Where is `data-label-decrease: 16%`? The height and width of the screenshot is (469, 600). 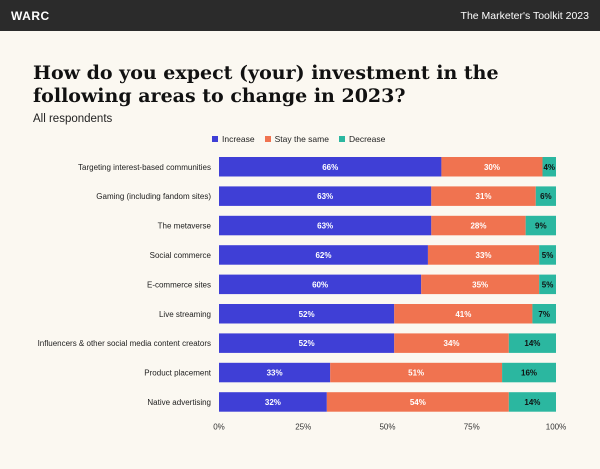
data-label-decrease: 16% is located at coordinates (529, 373).